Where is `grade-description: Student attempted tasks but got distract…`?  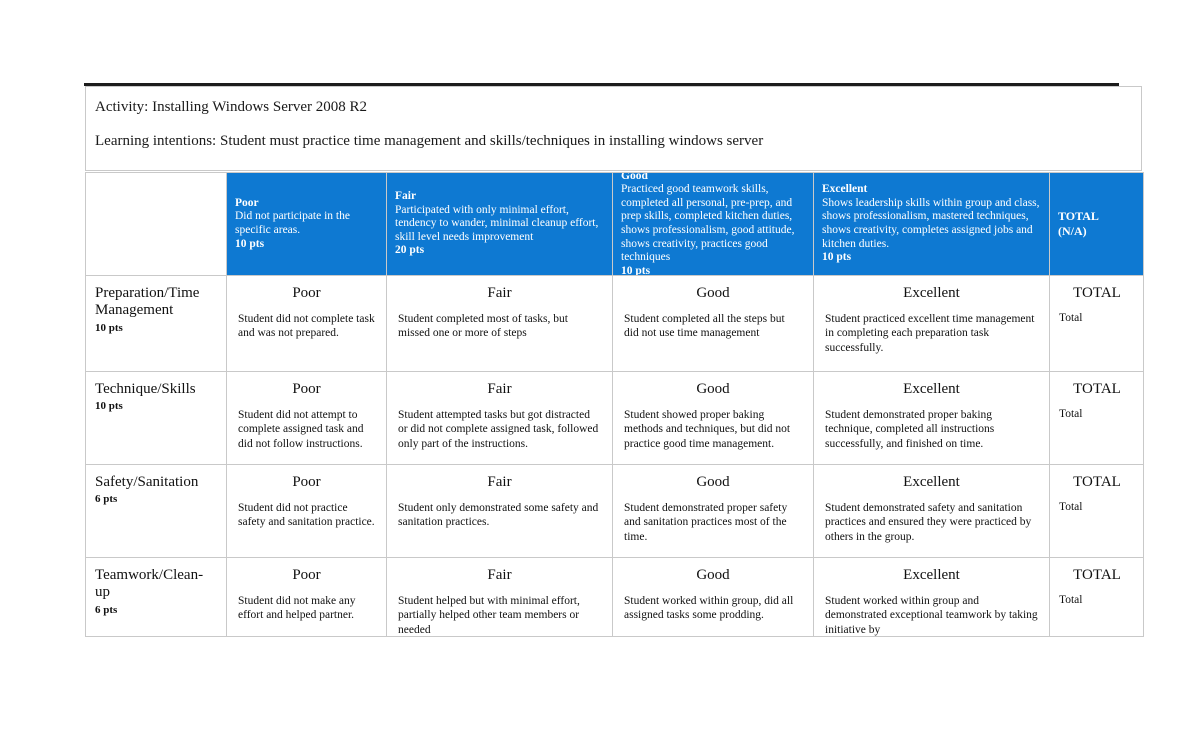 grade-description: Student attempted tasks but got distract… is located at coordinates (498, 429).